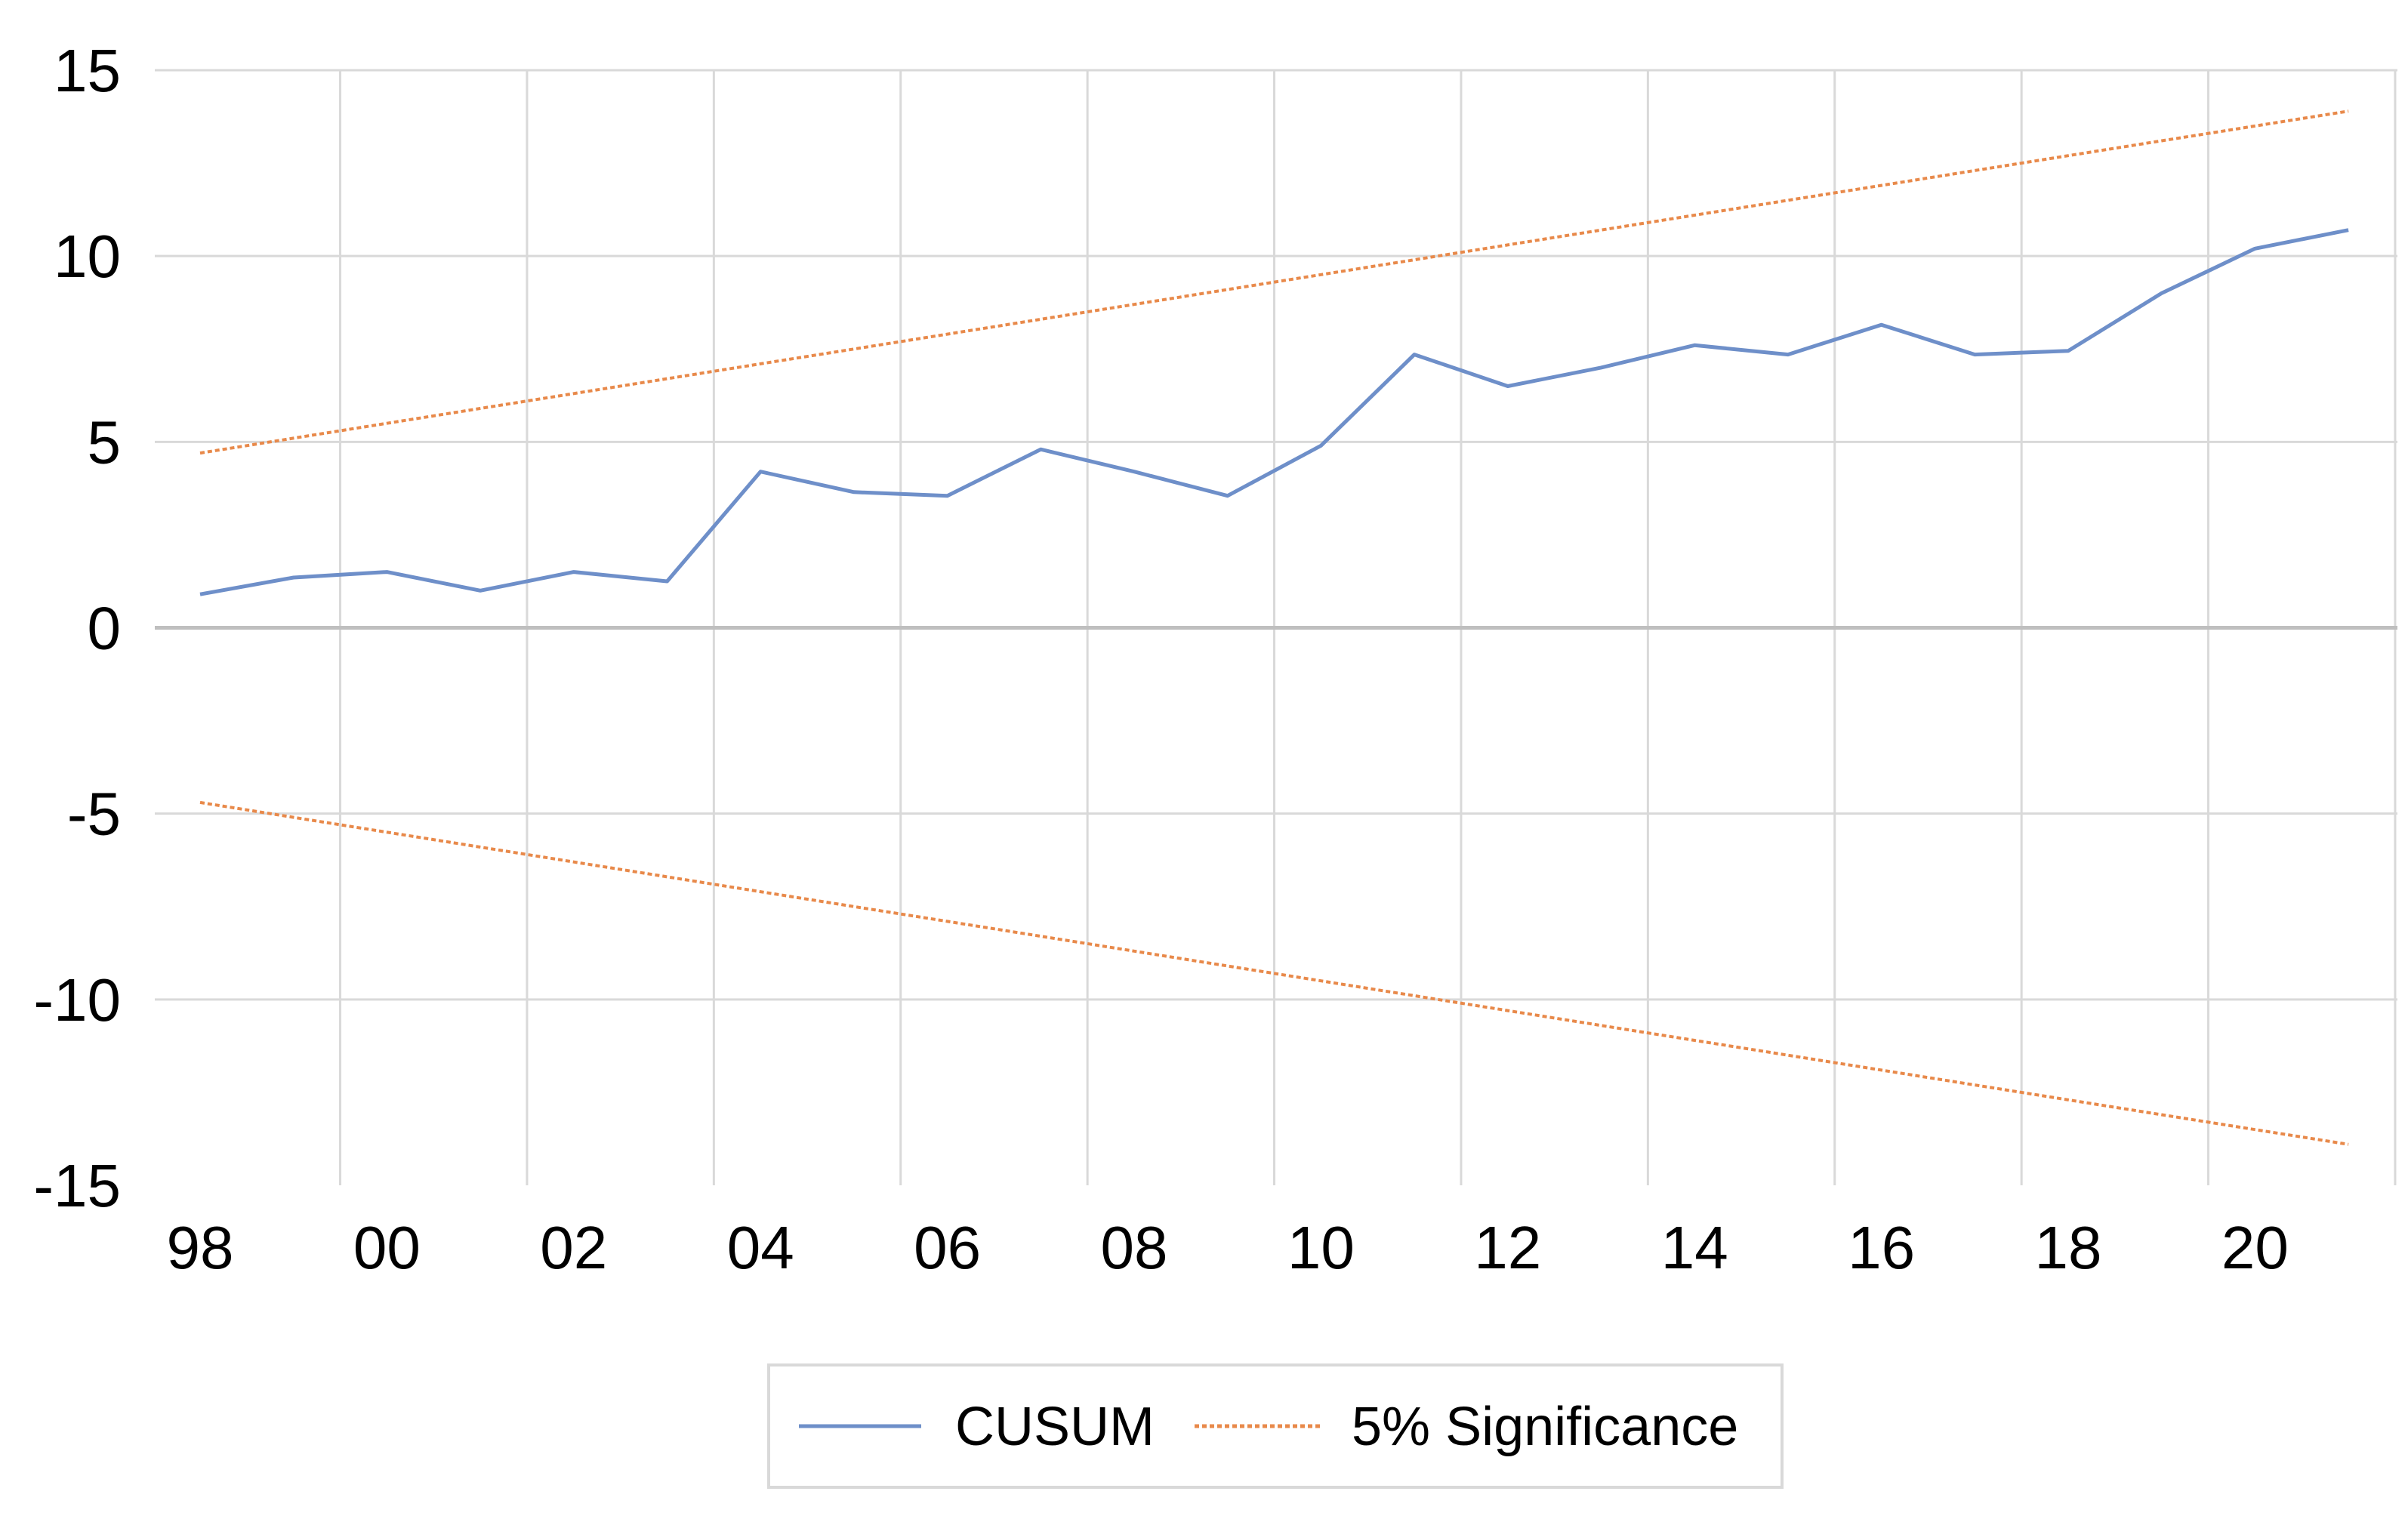 Image resolution: width=2408 pixels, height=1519 pixels. What do you see at coordinates (1134, 1247) in the screenshot?
I see `x-tick-label: 08` at bounding box center [1134, 1247].